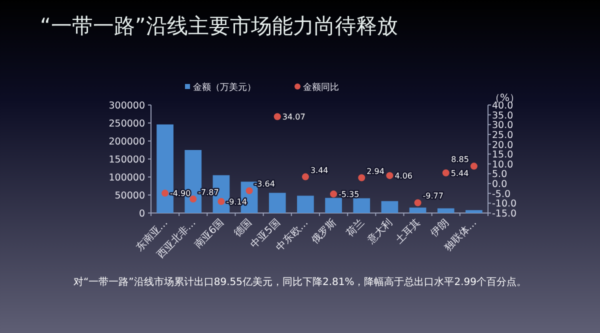 The image size is (600, 333). What do you see at coordinates (126, 142) in the screenshot?
I see `y-tick-label: 200000` at bounding box center [126, 142].